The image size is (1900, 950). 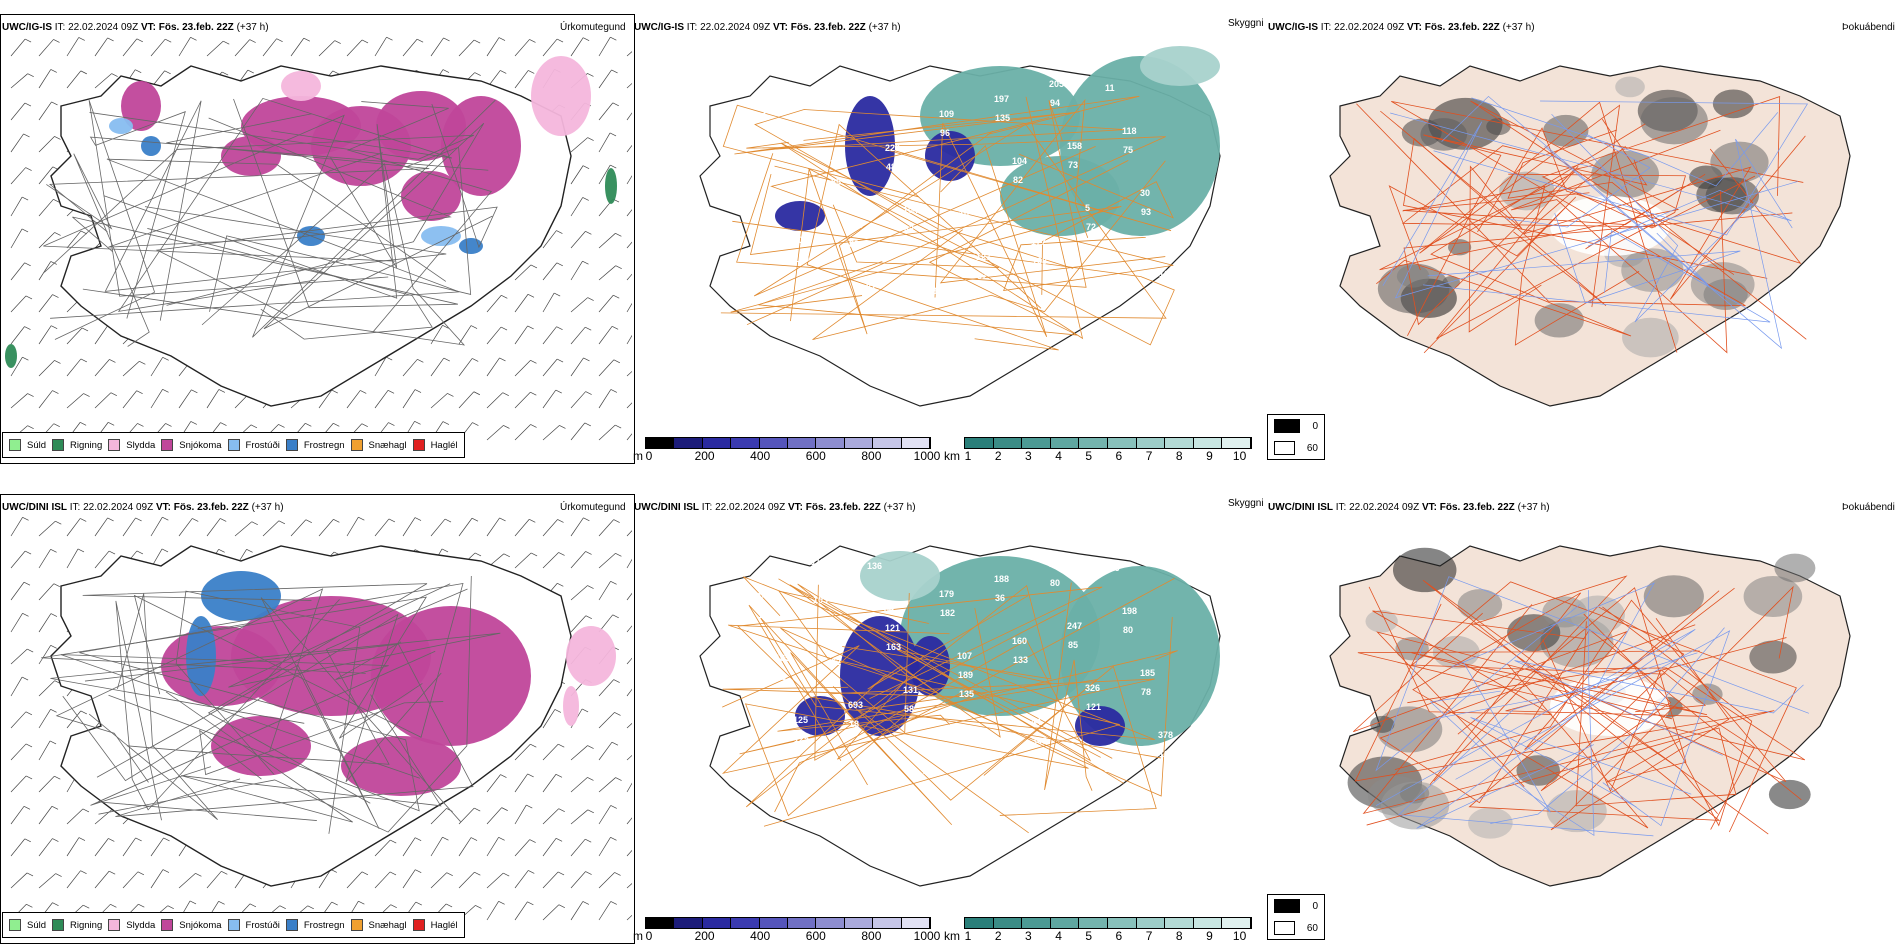 I want to click on visibility-value: 97, so click(x=982, y=276).